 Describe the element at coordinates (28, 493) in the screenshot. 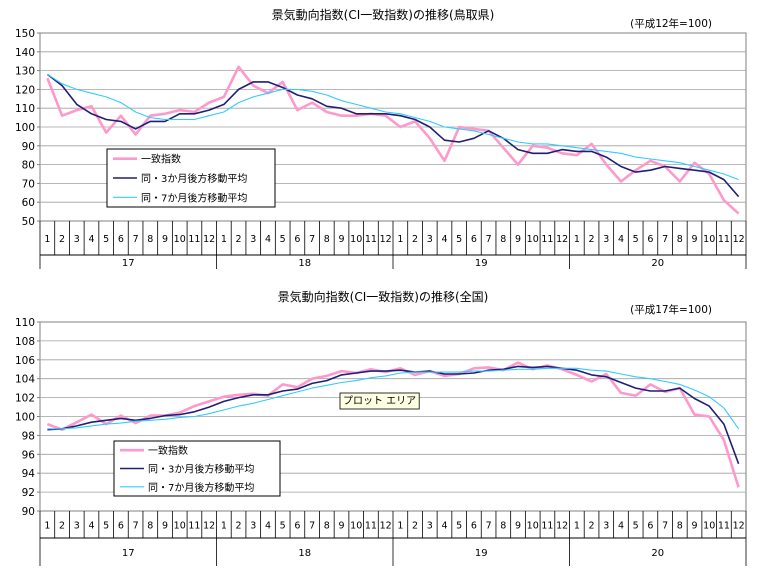

I see `y-tick-label: 92` at that location.